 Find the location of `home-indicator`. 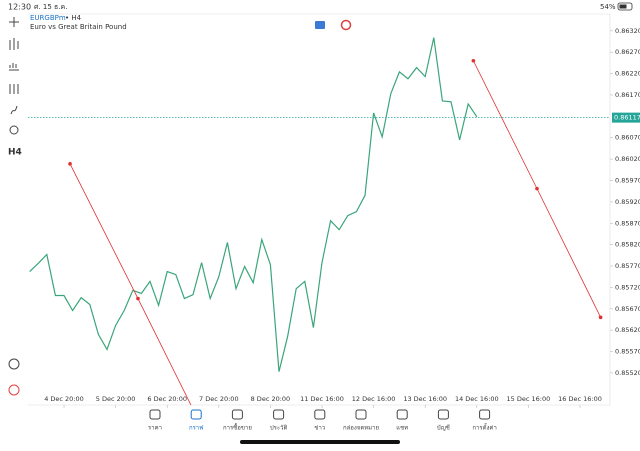

home-indicator is located at coordinates (320, 442).